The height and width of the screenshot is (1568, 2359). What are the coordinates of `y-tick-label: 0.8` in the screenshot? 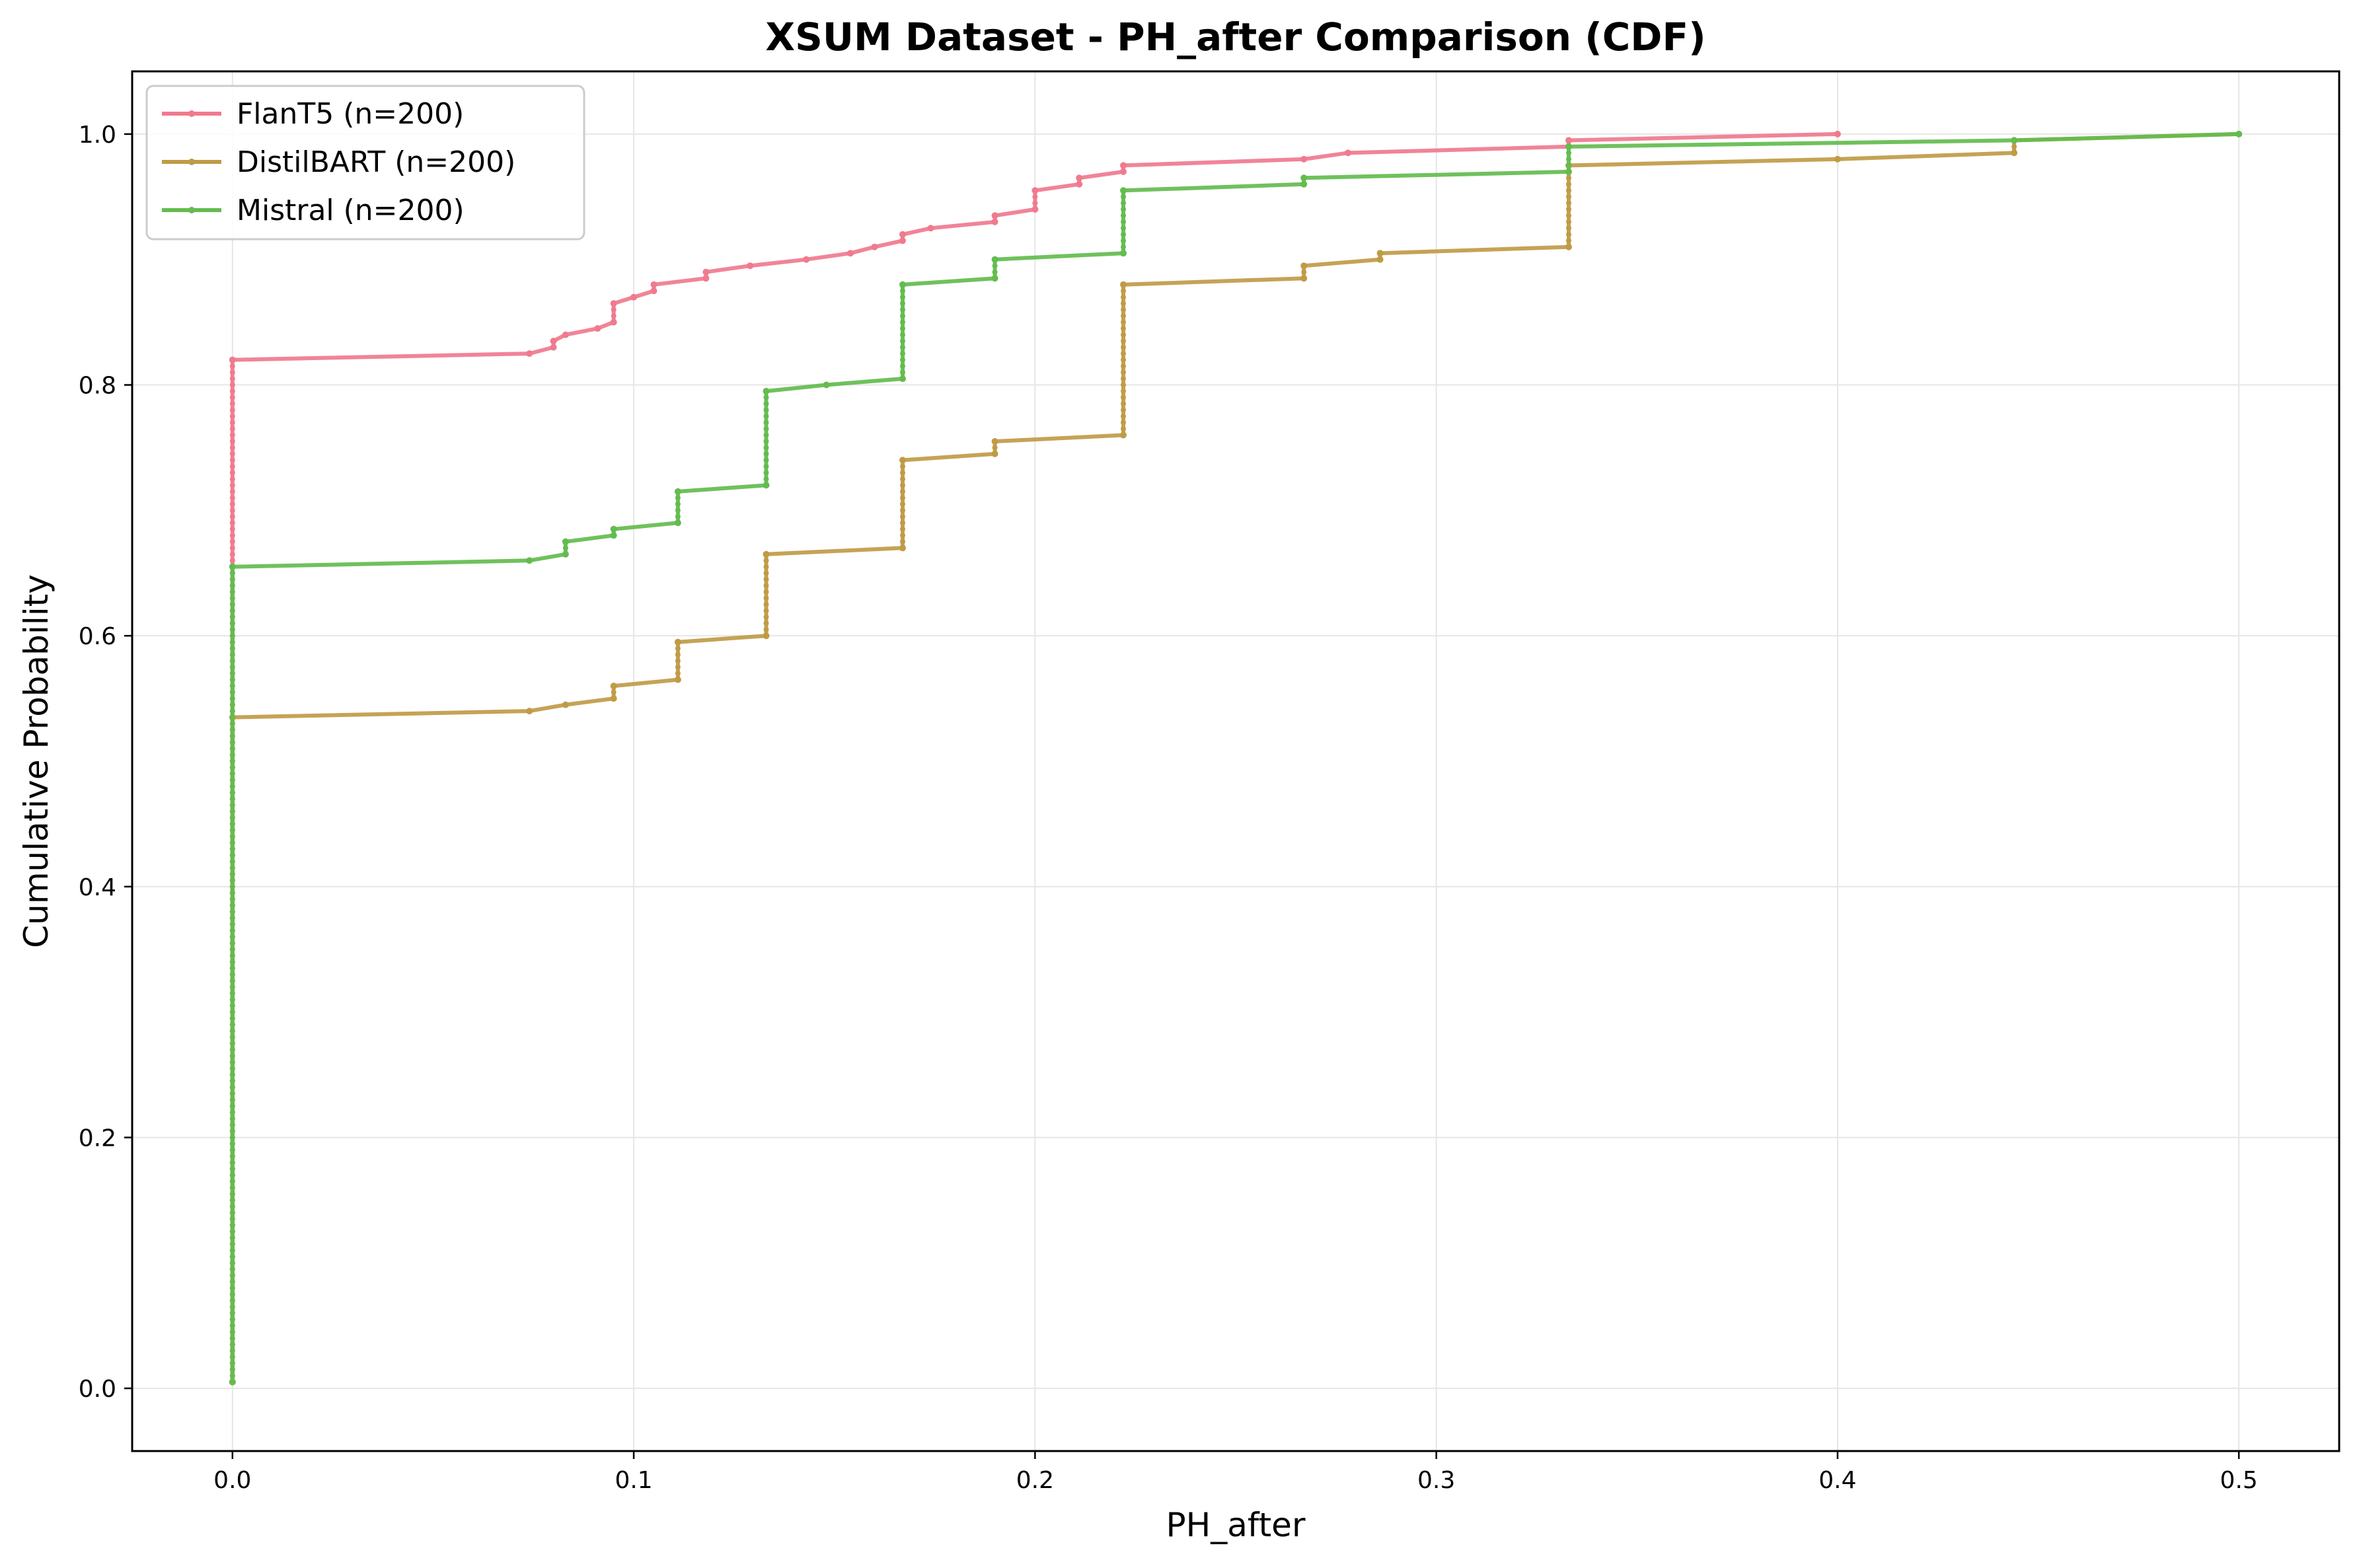 It's located at (98, 386).